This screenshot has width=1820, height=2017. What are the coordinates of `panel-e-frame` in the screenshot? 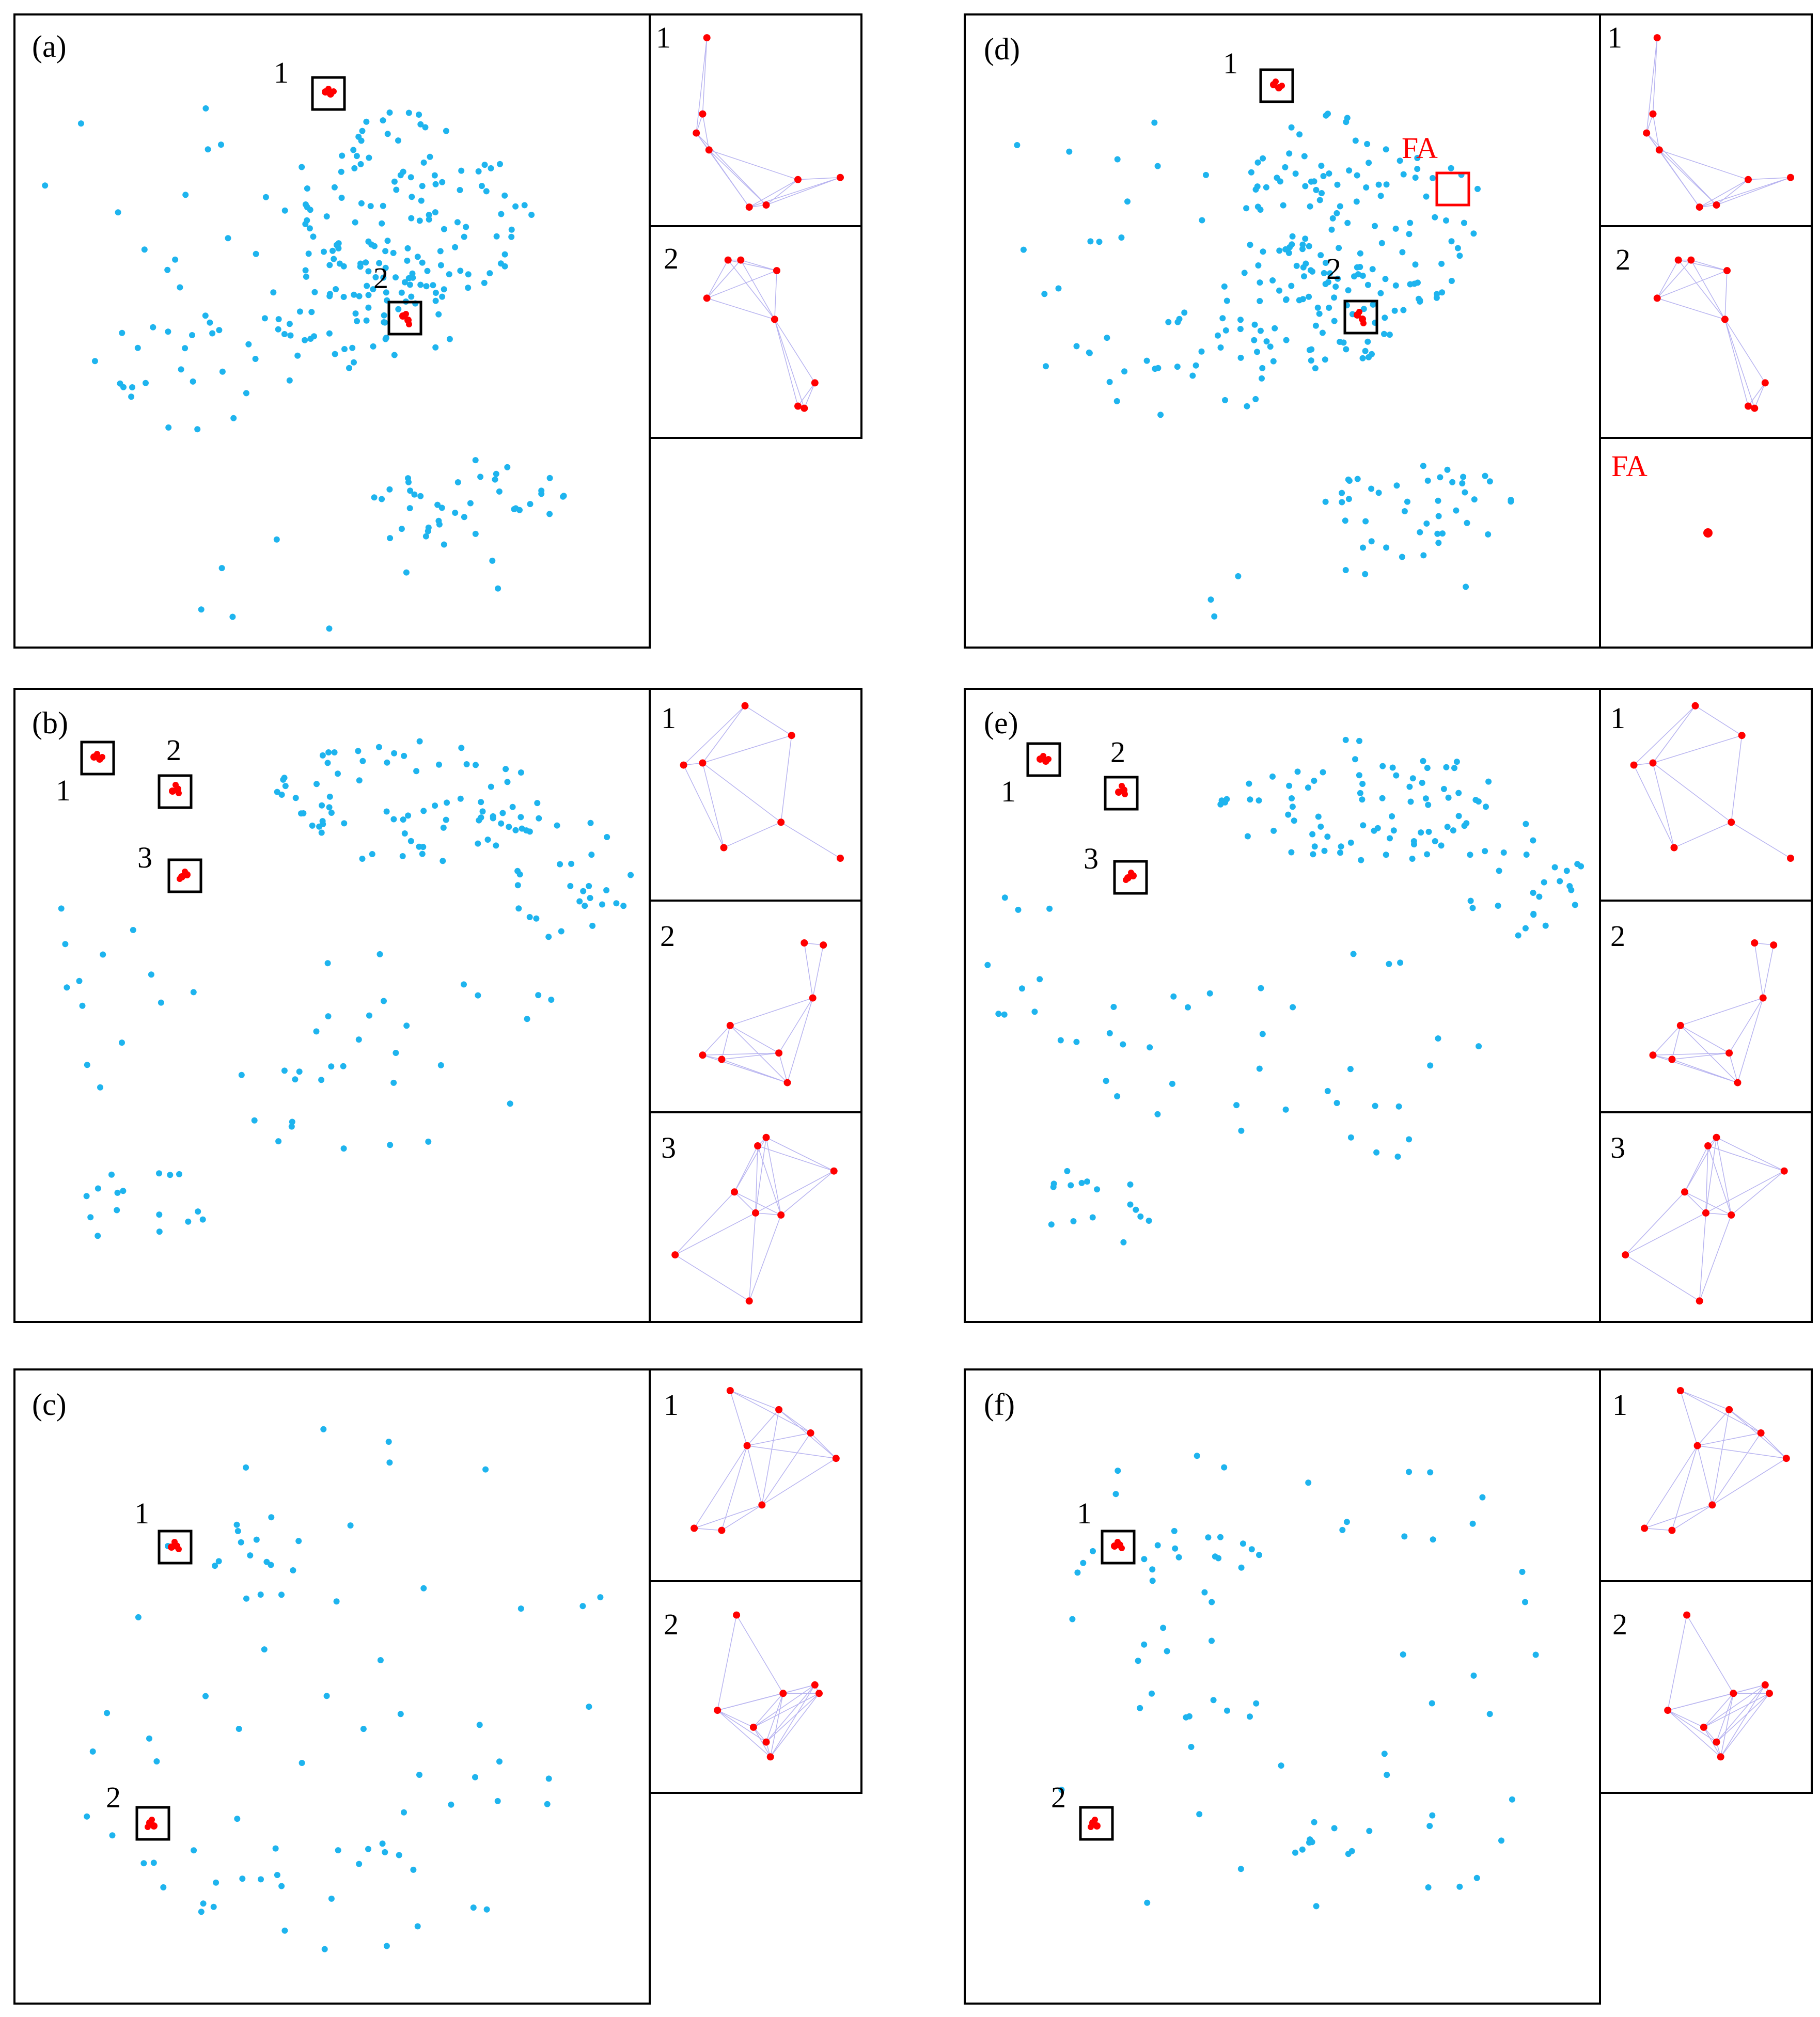 It's located at (1282, 1005).